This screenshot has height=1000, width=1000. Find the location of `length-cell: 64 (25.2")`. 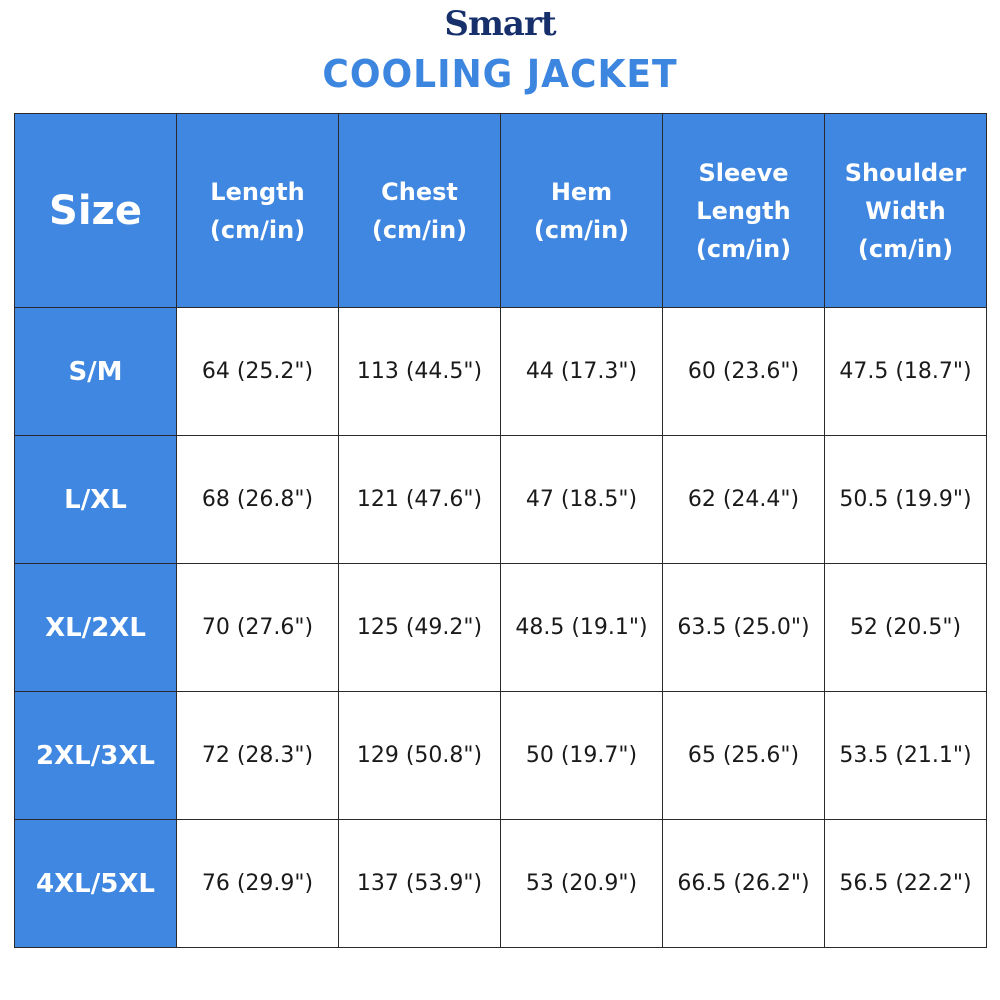

length-cell: 64 (25.2") is located at coordinates (257, 371).